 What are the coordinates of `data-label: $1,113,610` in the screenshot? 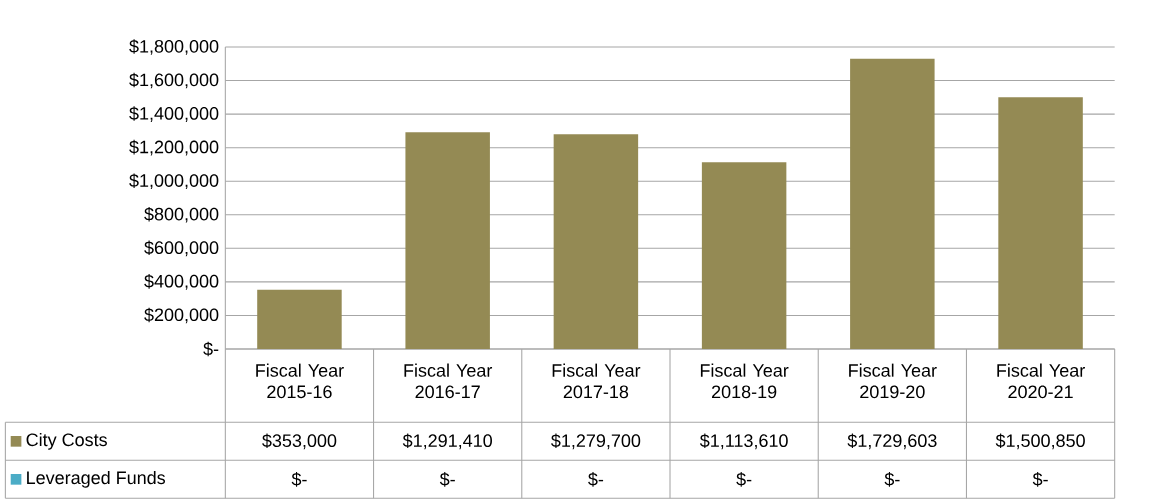 It's located at (743, 441).